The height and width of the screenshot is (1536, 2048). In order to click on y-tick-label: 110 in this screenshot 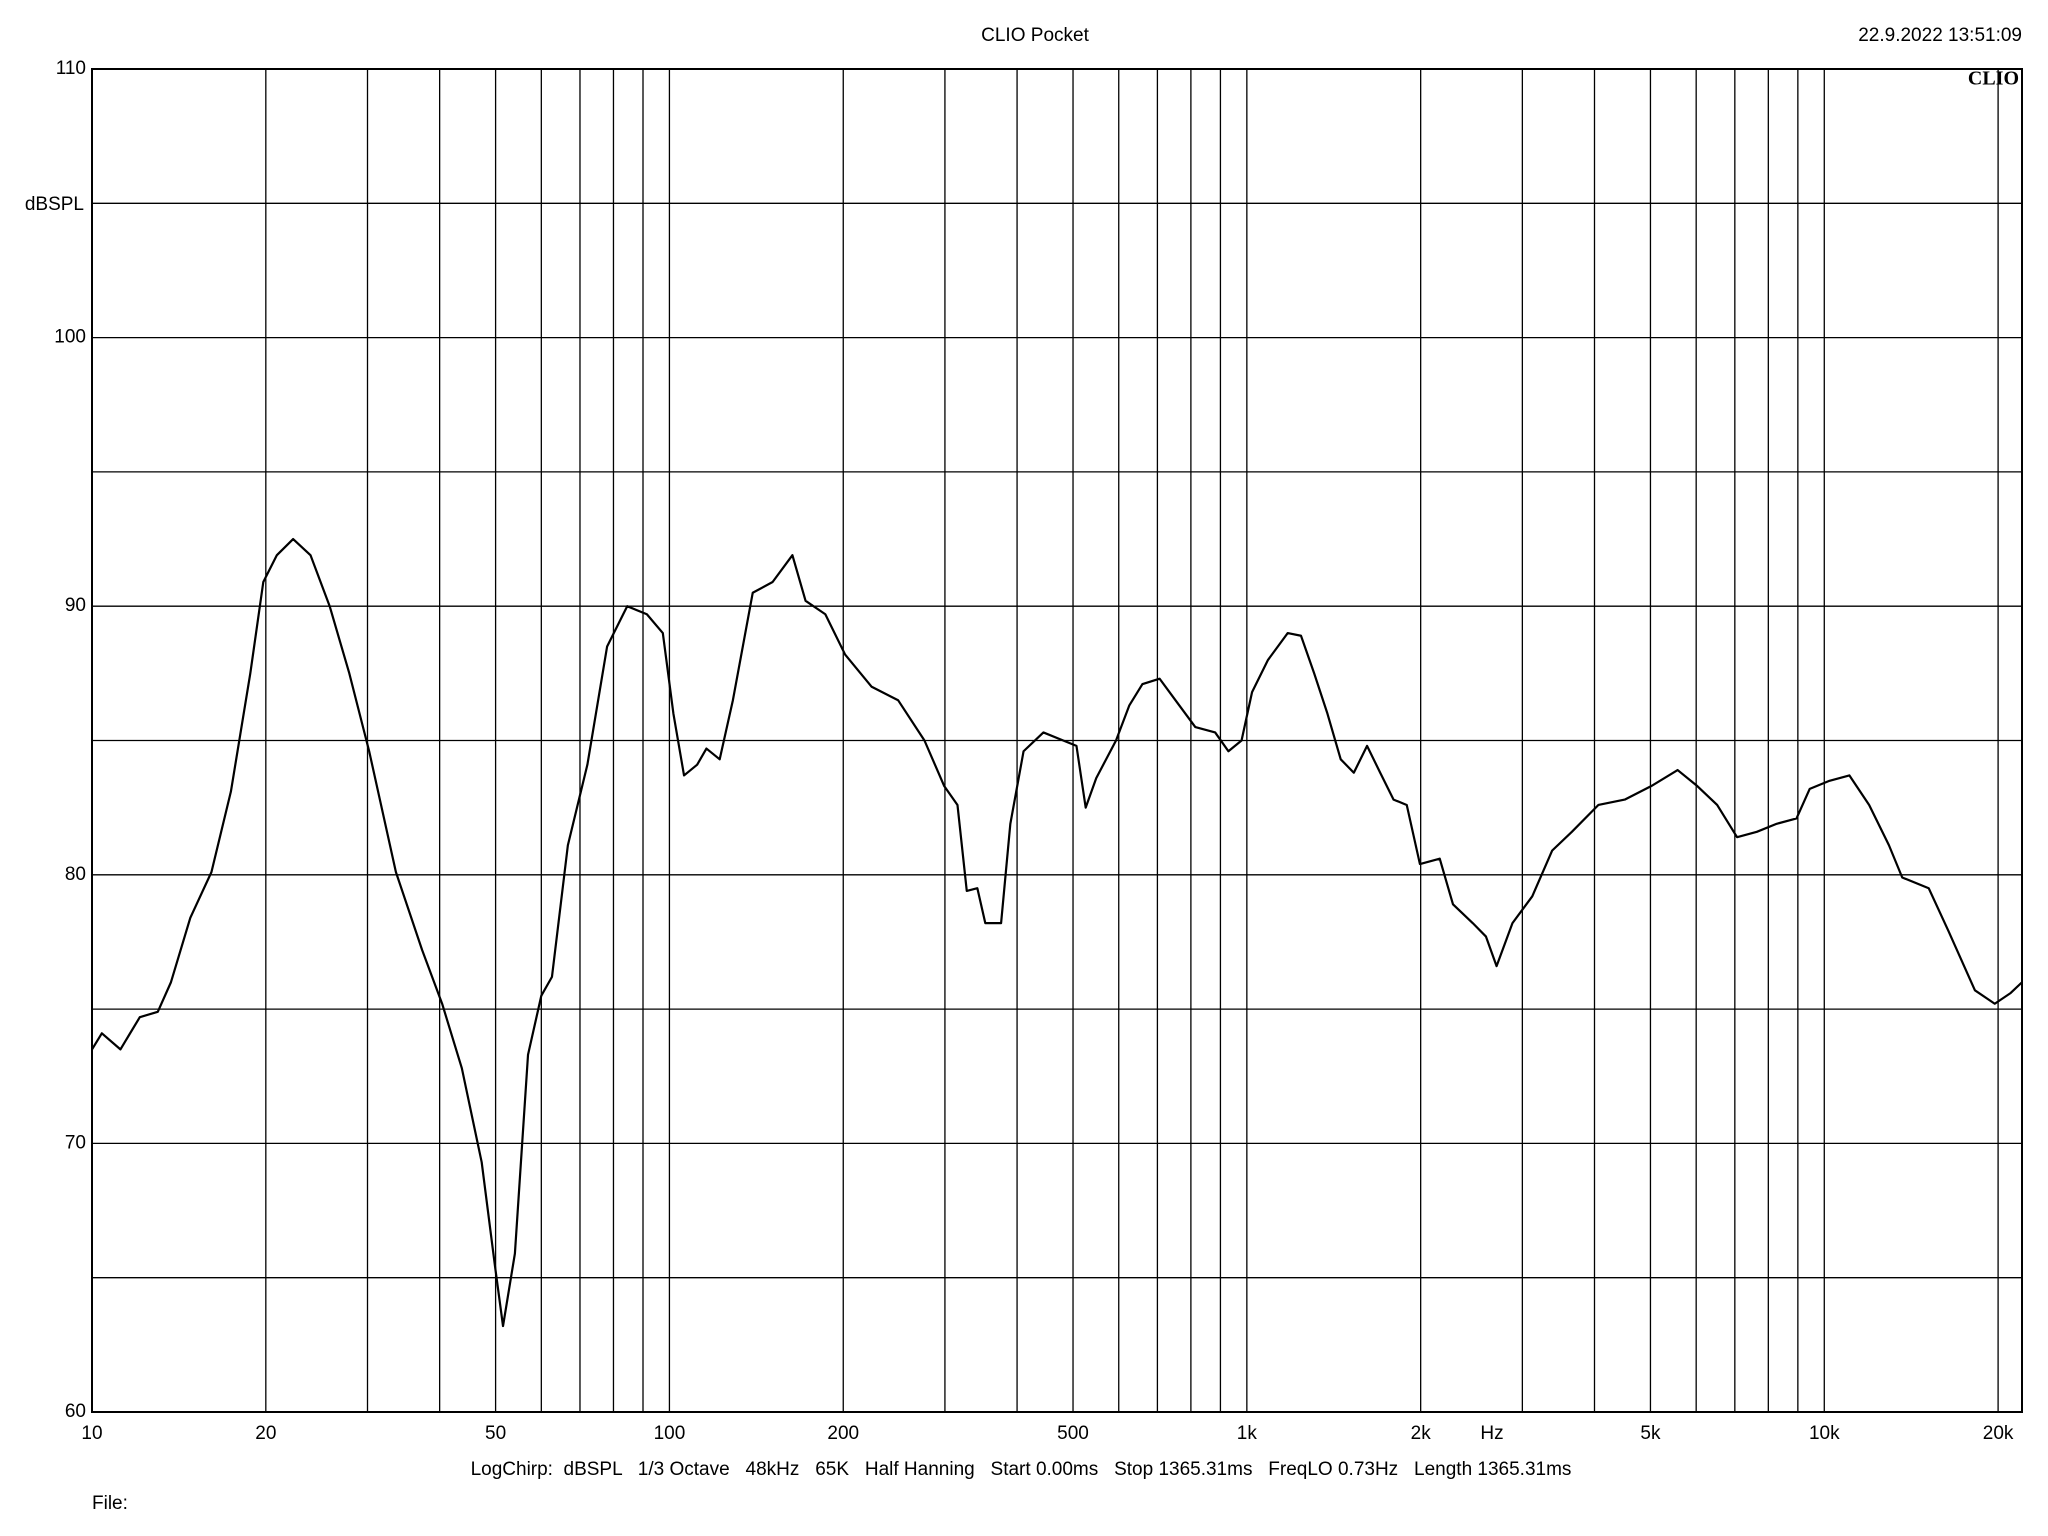, I will do `click(71, 68)`.